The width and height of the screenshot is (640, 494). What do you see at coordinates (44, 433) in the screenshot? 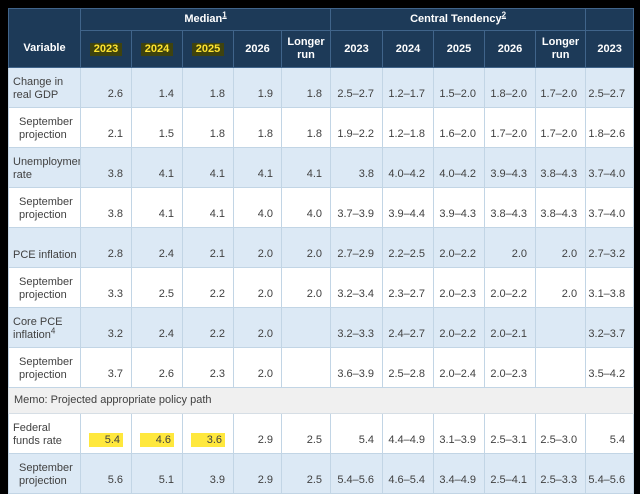
I see `row-label: Federal funds rate` at bounding box center [44, 433].